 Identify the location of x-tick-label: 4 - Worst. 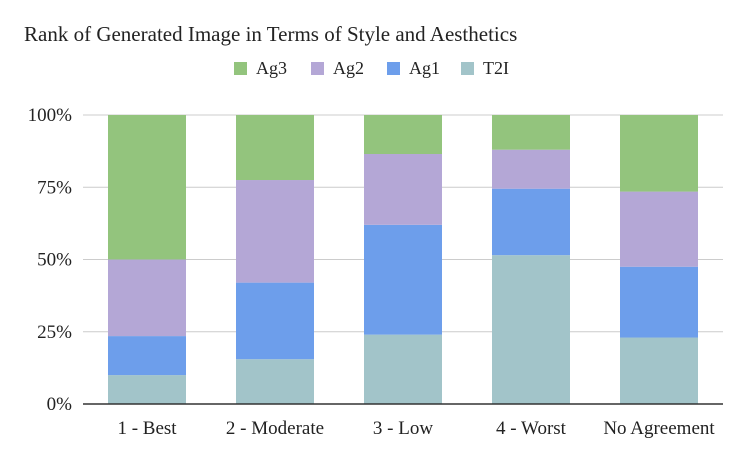
(531, 428).